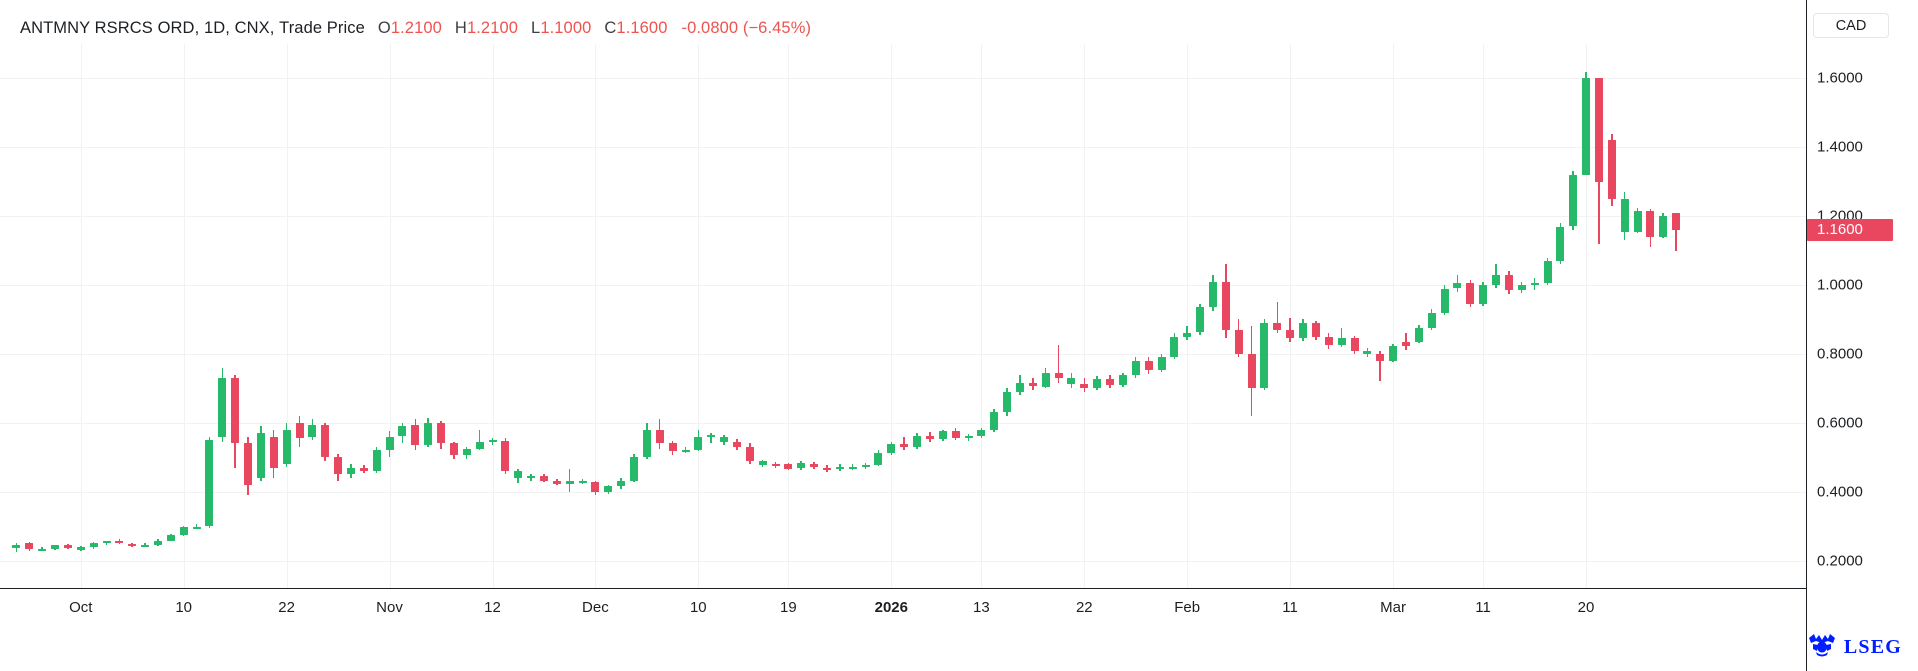  What do you see at coordinates (903, 629) in the screenshot?
I see `time-axis: Oct 10 22 Nov 12 Dec 10 19 2026 13 22 Feb 11 Mar 11 20` at bounding box center [903, 629].